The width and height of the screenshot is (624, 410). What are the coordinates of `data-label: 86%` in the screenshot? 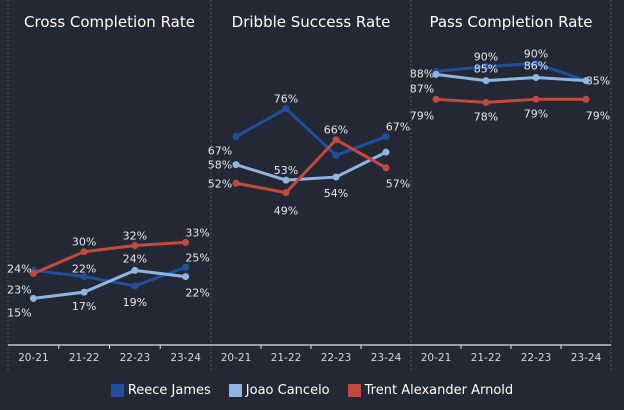 It's located at (536, 66).